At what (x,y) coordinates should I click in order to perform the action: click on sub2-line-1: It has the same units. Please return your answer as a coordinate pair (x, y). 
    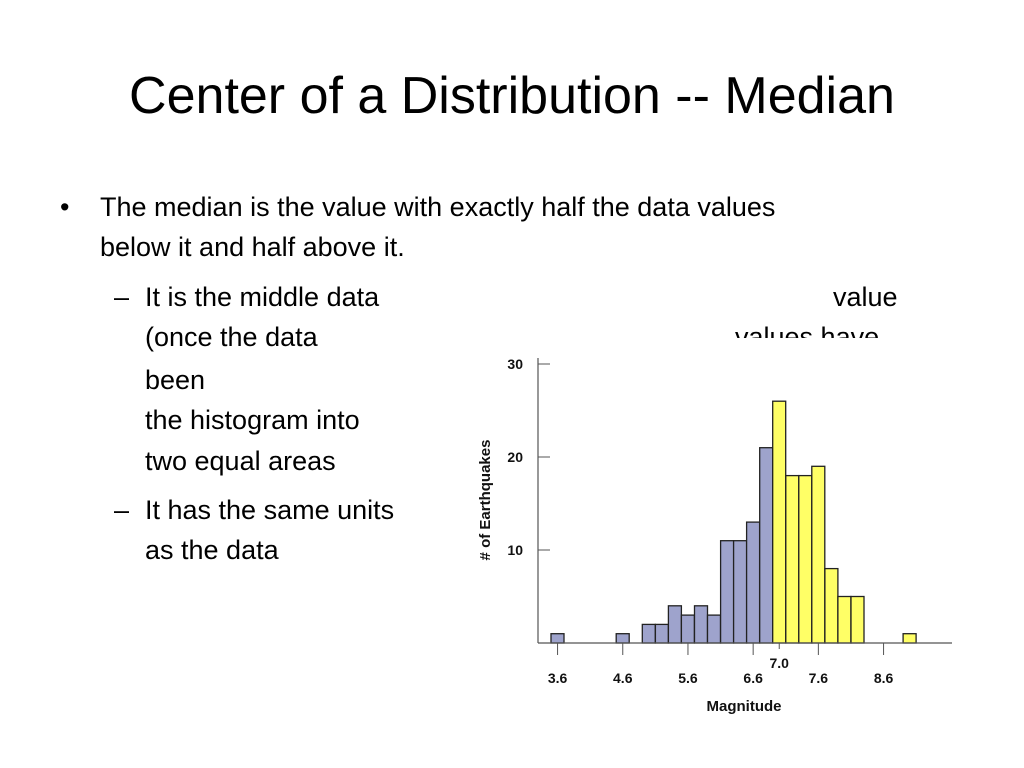
    Looking at the image, I should click on (270, 510).